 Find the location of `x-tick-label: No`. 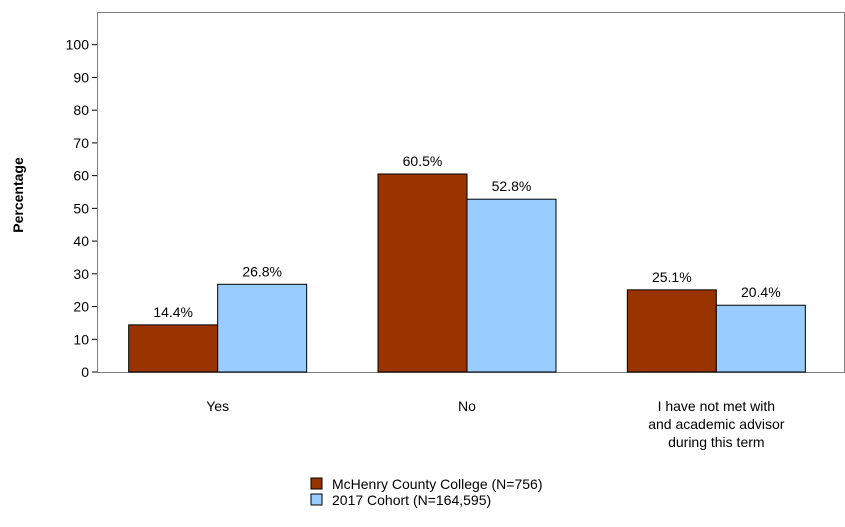

x-tick-label: No is located at coordinates (467, 406).